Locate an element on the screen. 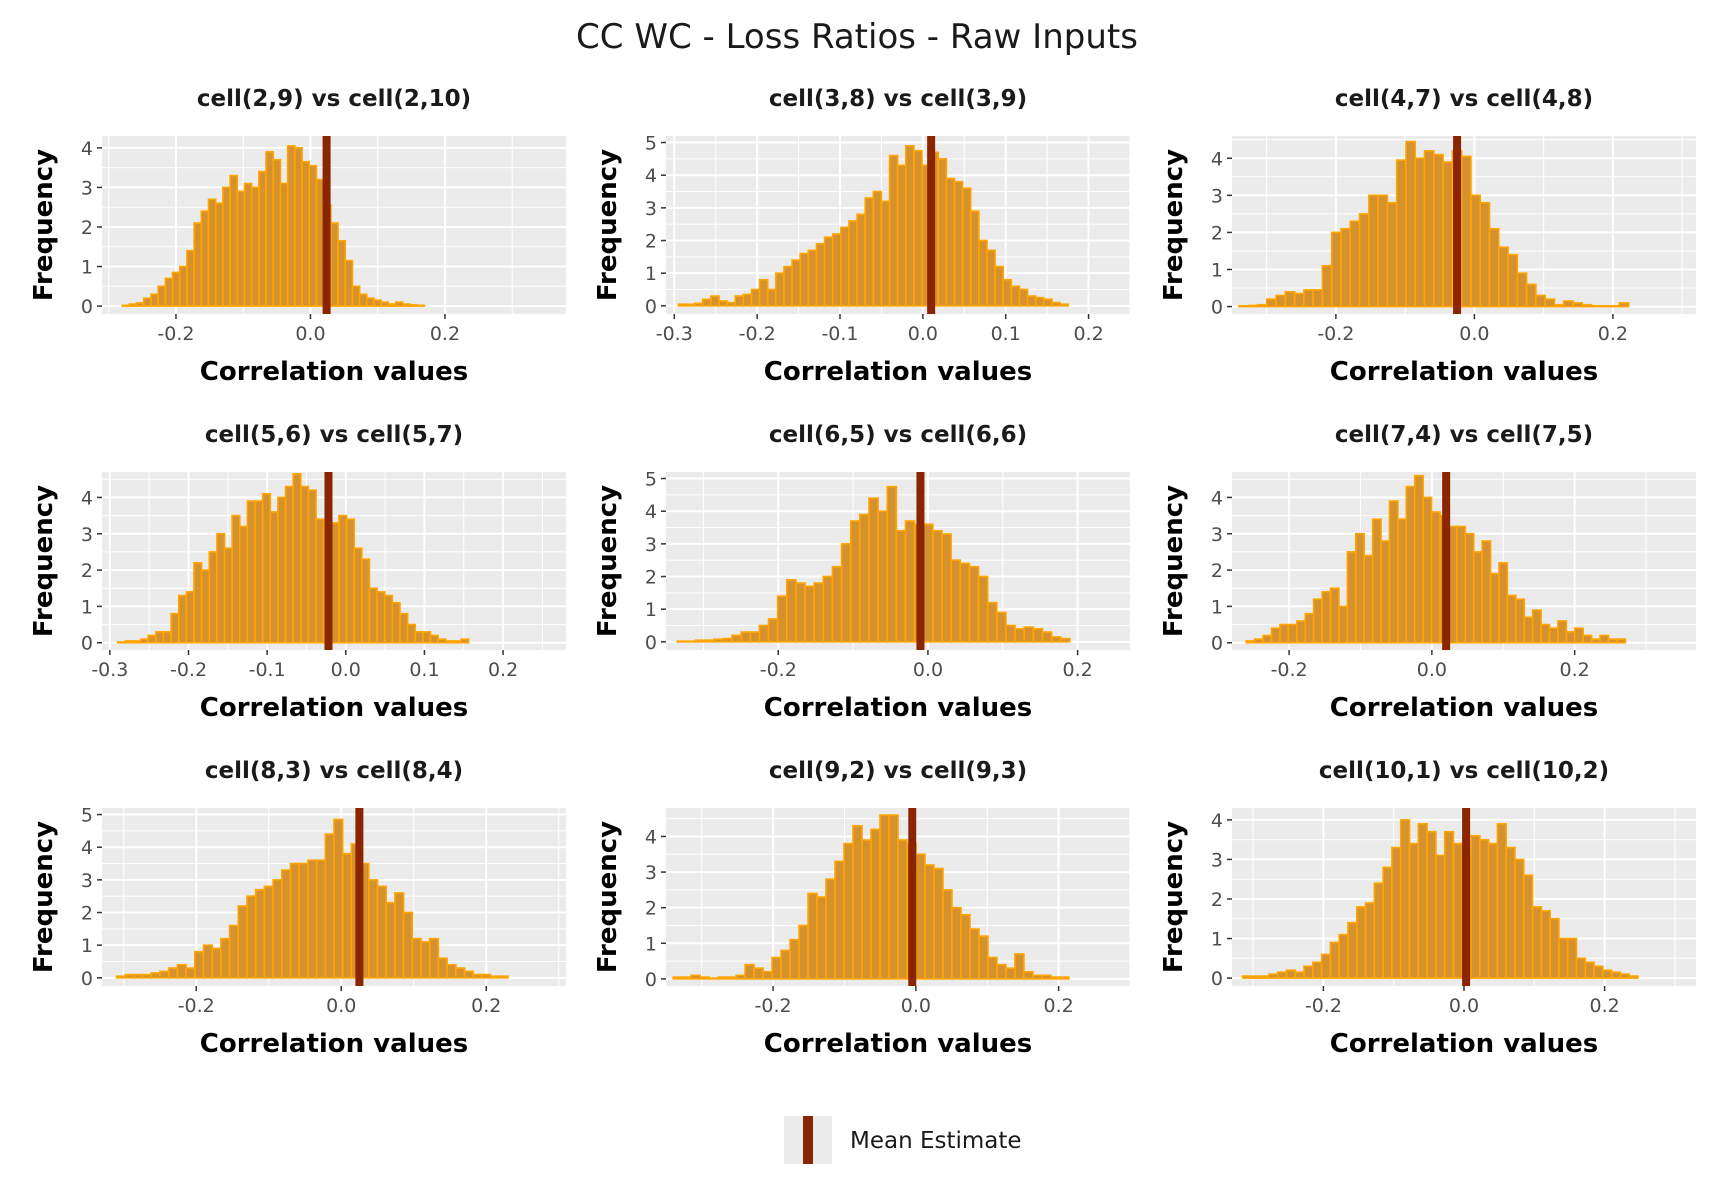 The width and height of the screenshot is (1714, 1196). x-tick-label: 0.0 is located at coordinates (1474, 334).